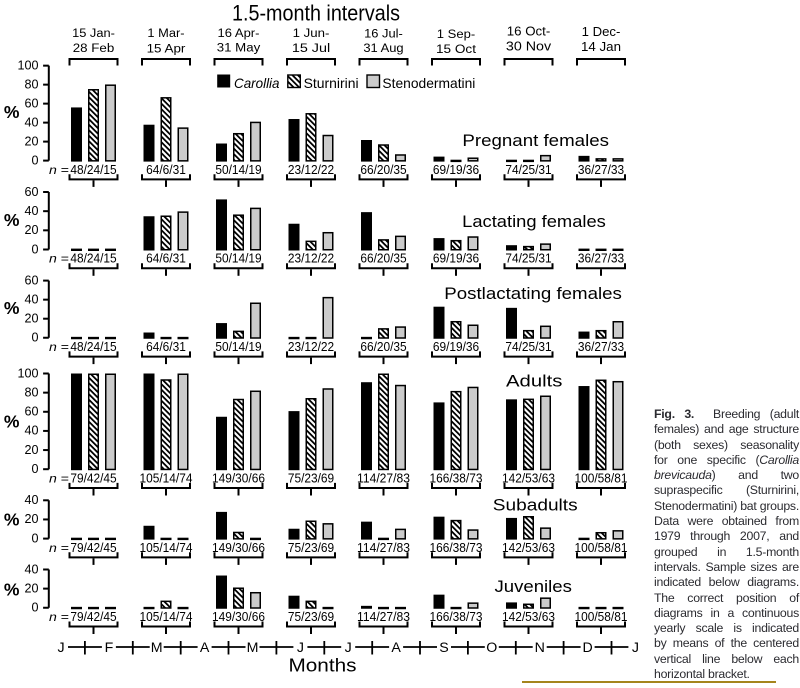  I want to click on svg-text: 15 Jul, so click(311, 49).